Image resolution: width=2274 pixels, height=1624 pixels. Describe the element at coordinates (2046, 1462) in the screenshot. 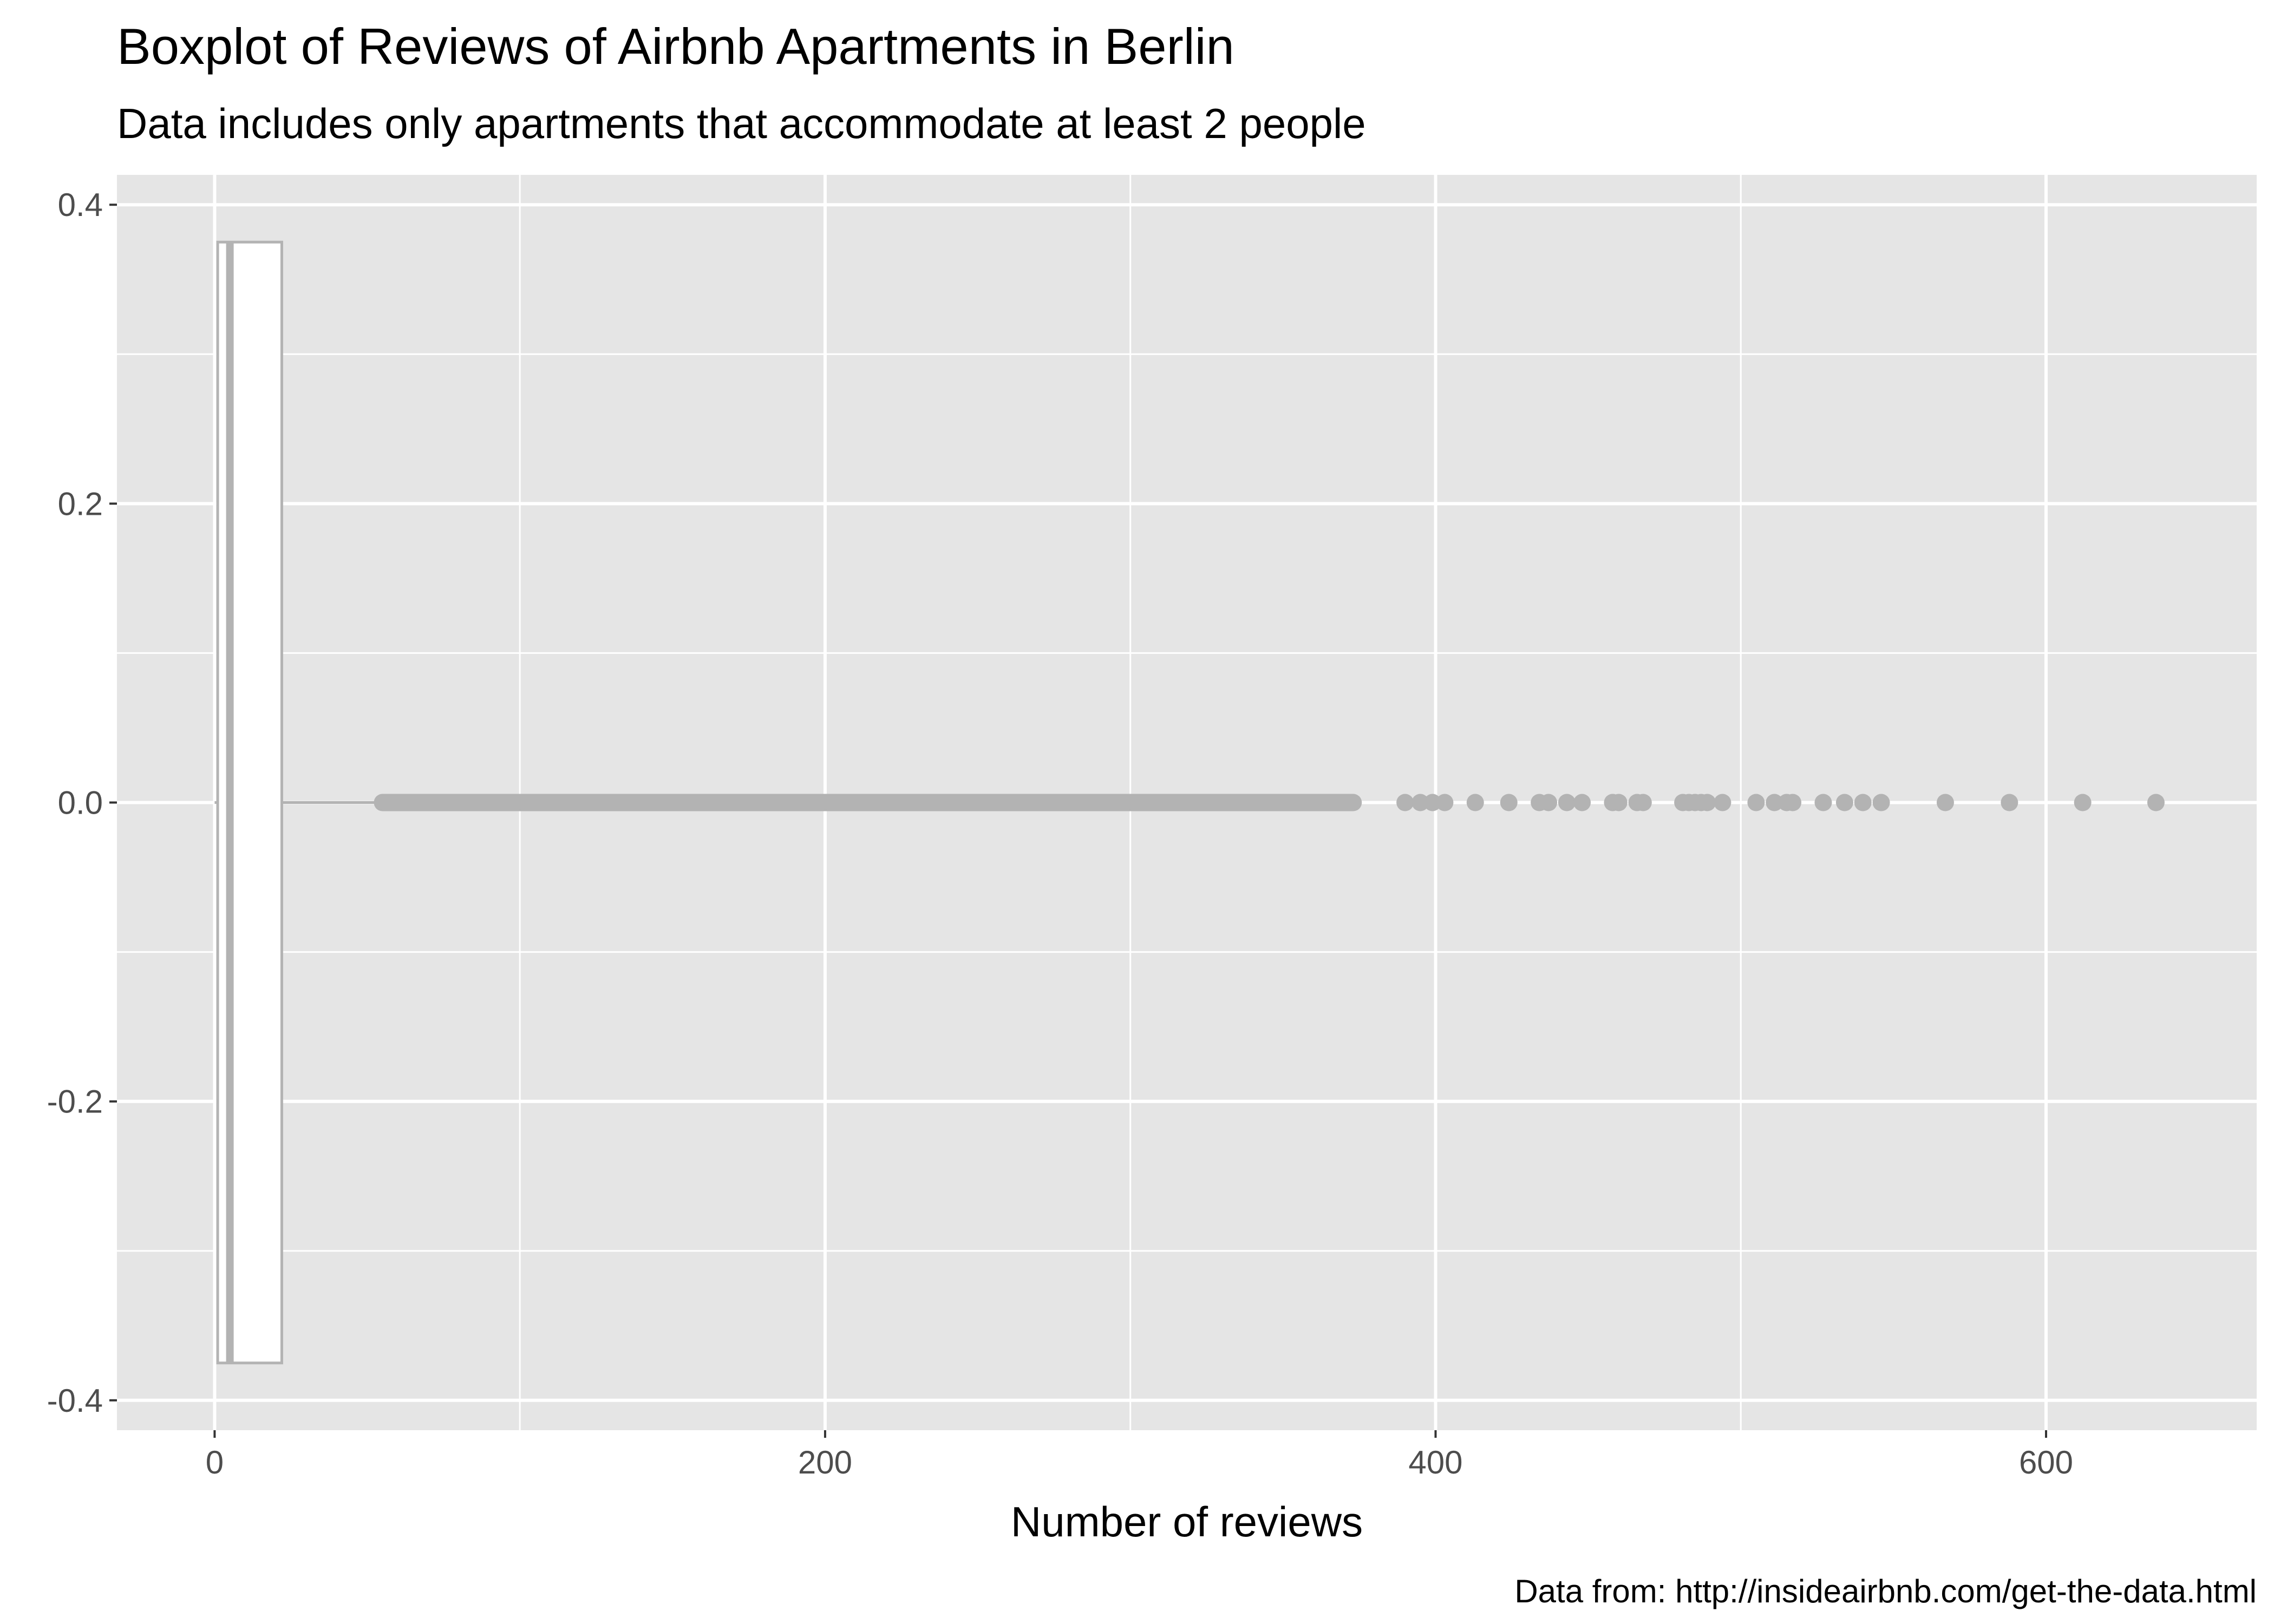

I see `x-tick-label: 600` at that location.